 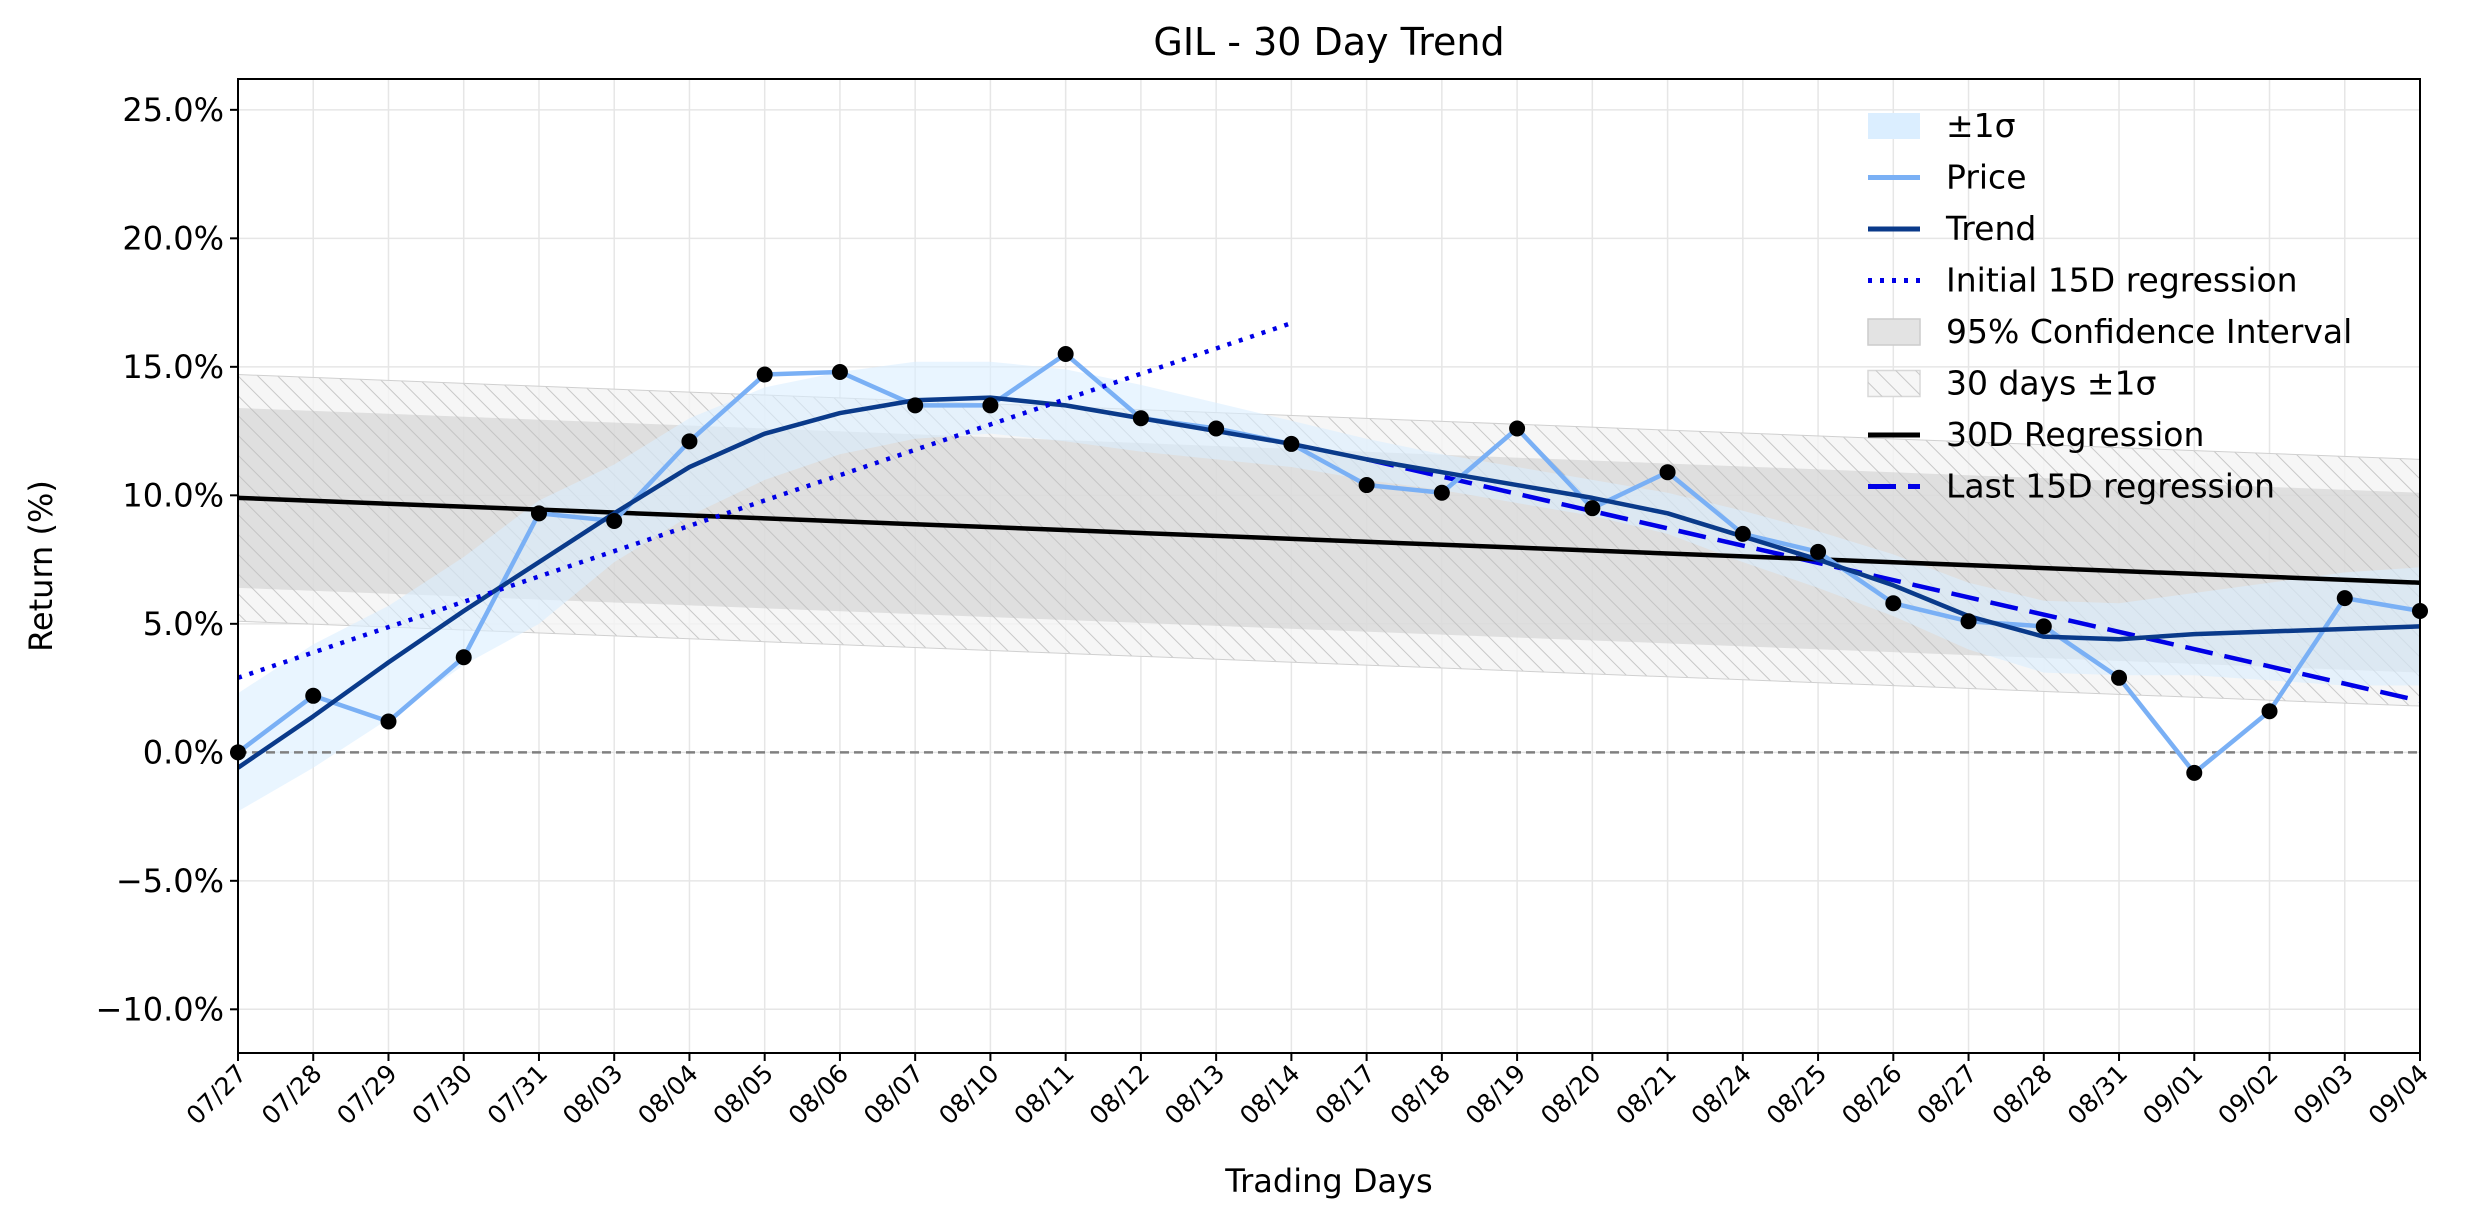 I want to click on x-tick-label: 08/12, so click(x=1119, y=1094).